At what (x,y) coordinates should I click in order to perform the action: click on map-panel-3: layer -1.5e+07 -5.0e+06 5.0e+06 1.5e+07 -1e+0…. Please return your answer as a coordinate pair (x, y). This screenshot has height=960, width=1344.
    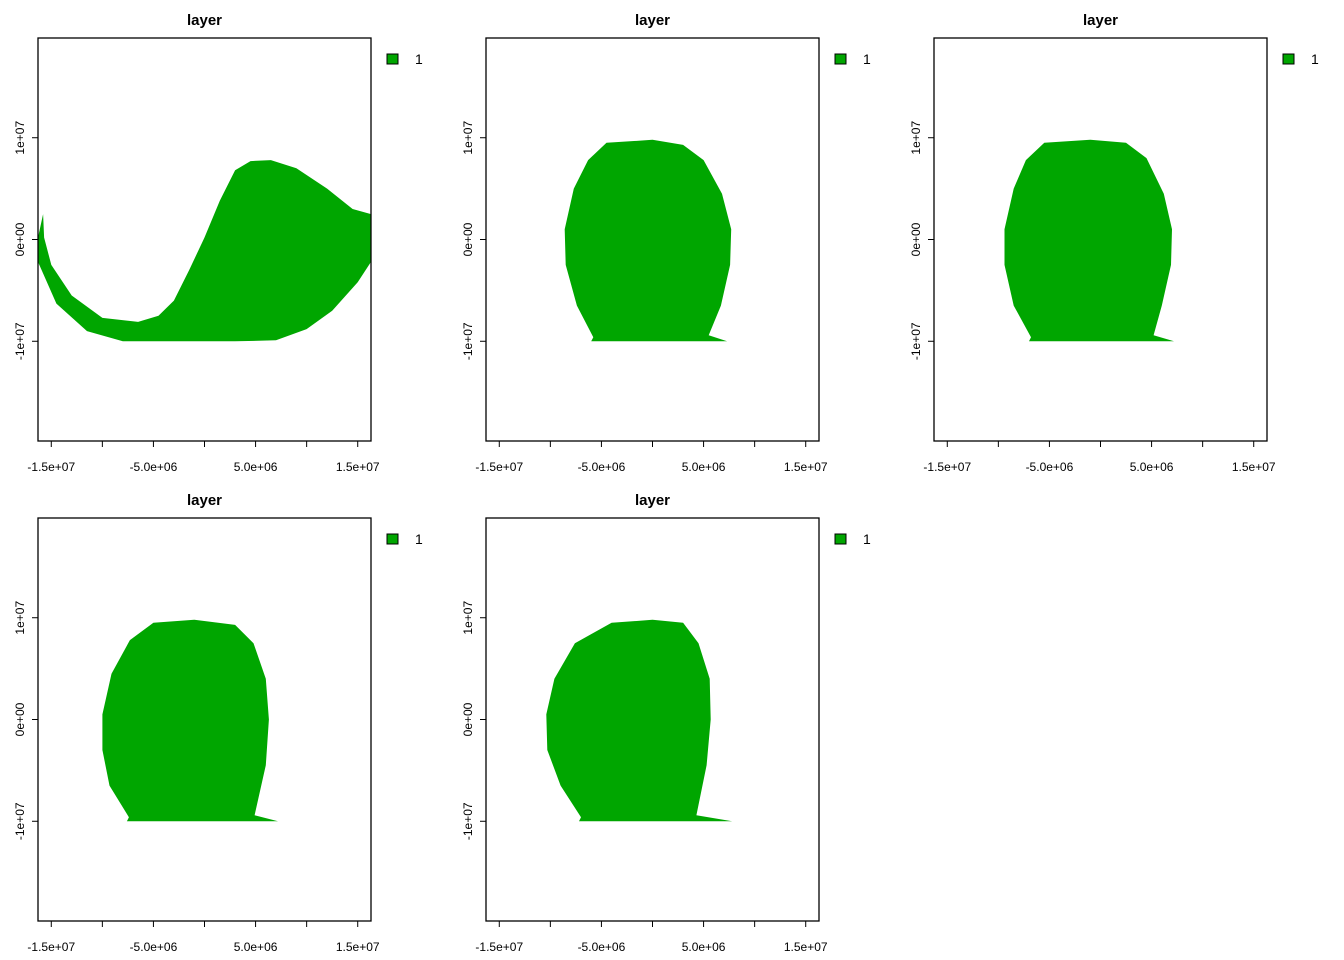
    Looking at the image, I should click on (1114, 243).